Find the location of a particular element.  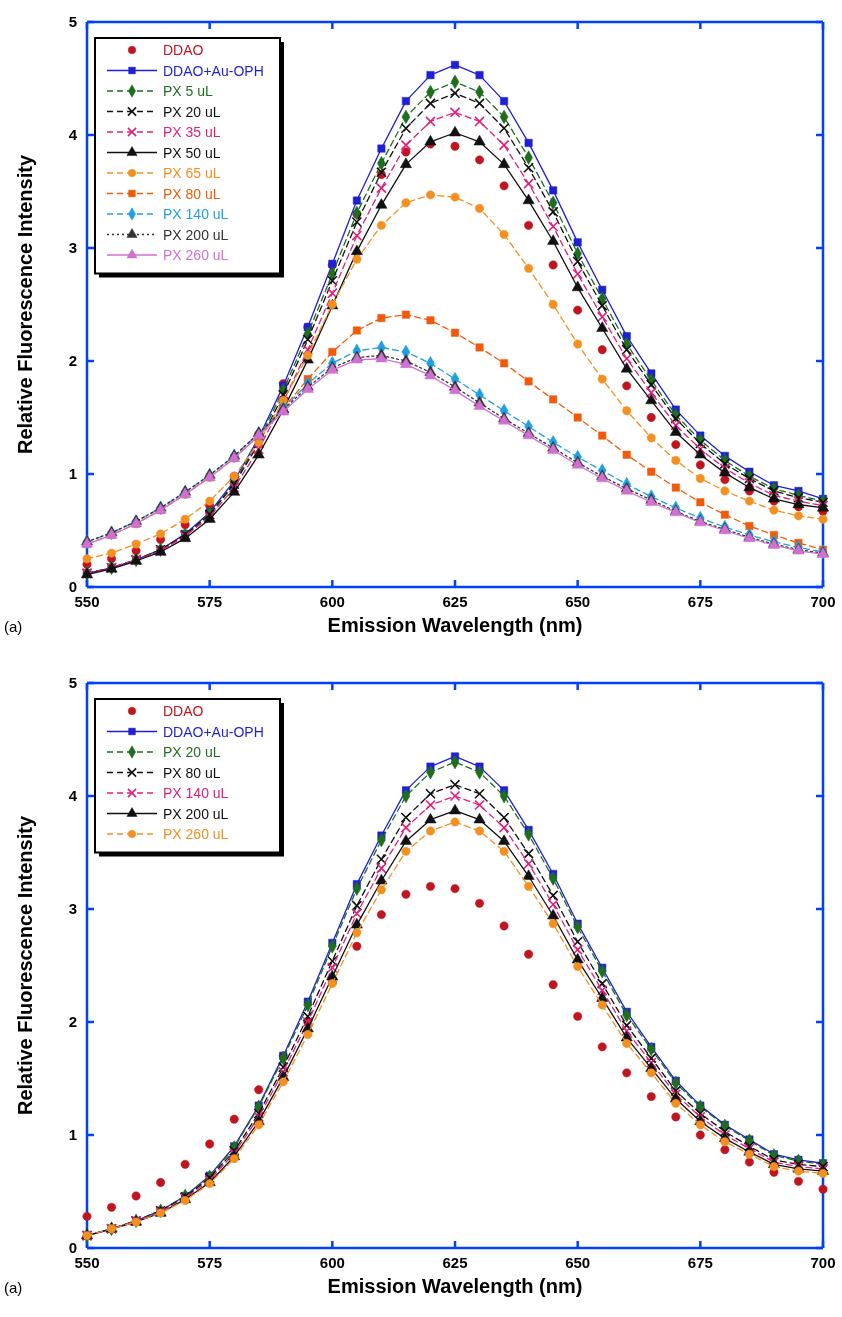

legend-label: PX 65 uL is located at coordinates (192, 173).